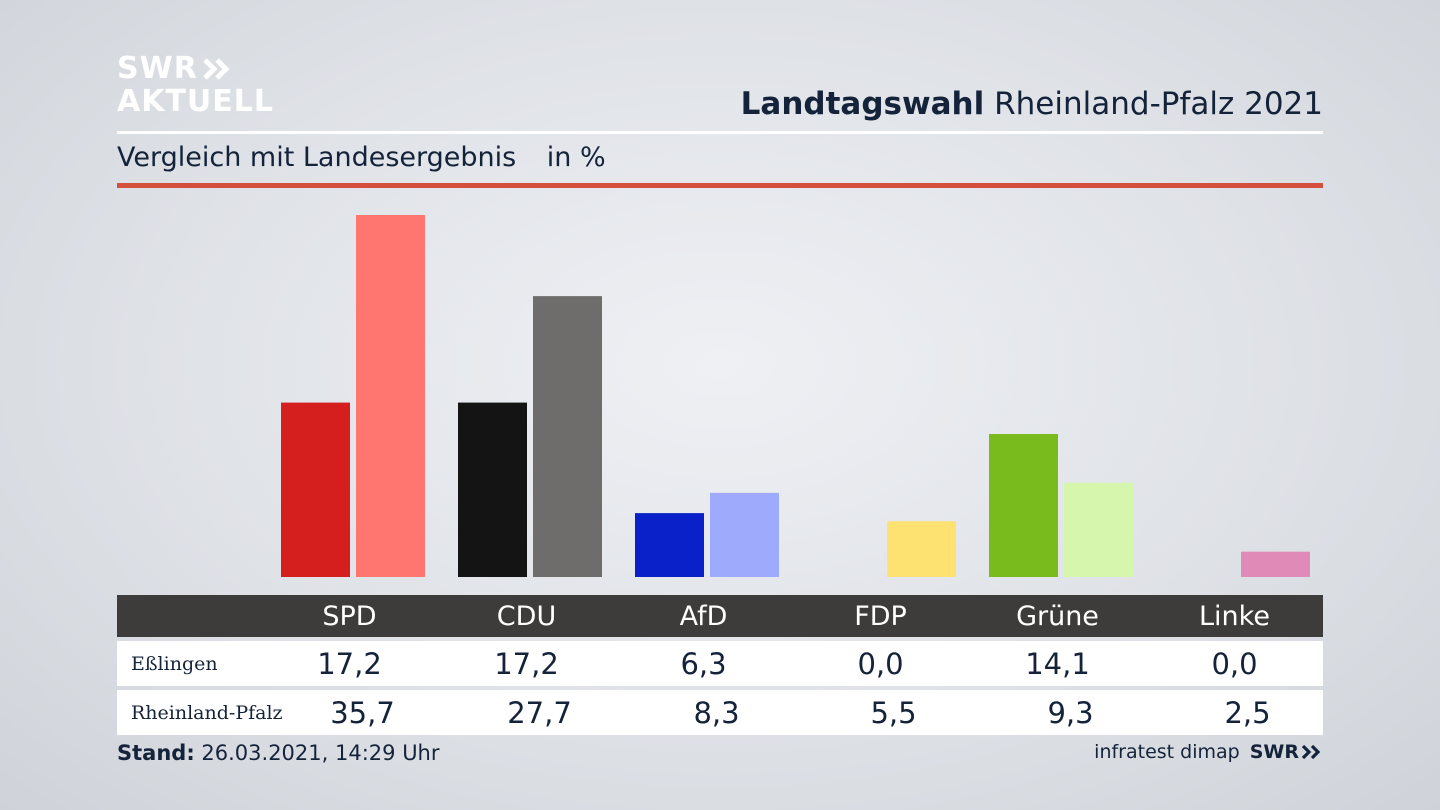 Image resolution: width=1440 pixels, height=810 pixels. I want to click on cell-rlp-5: 2,5, so click(1247, 712).